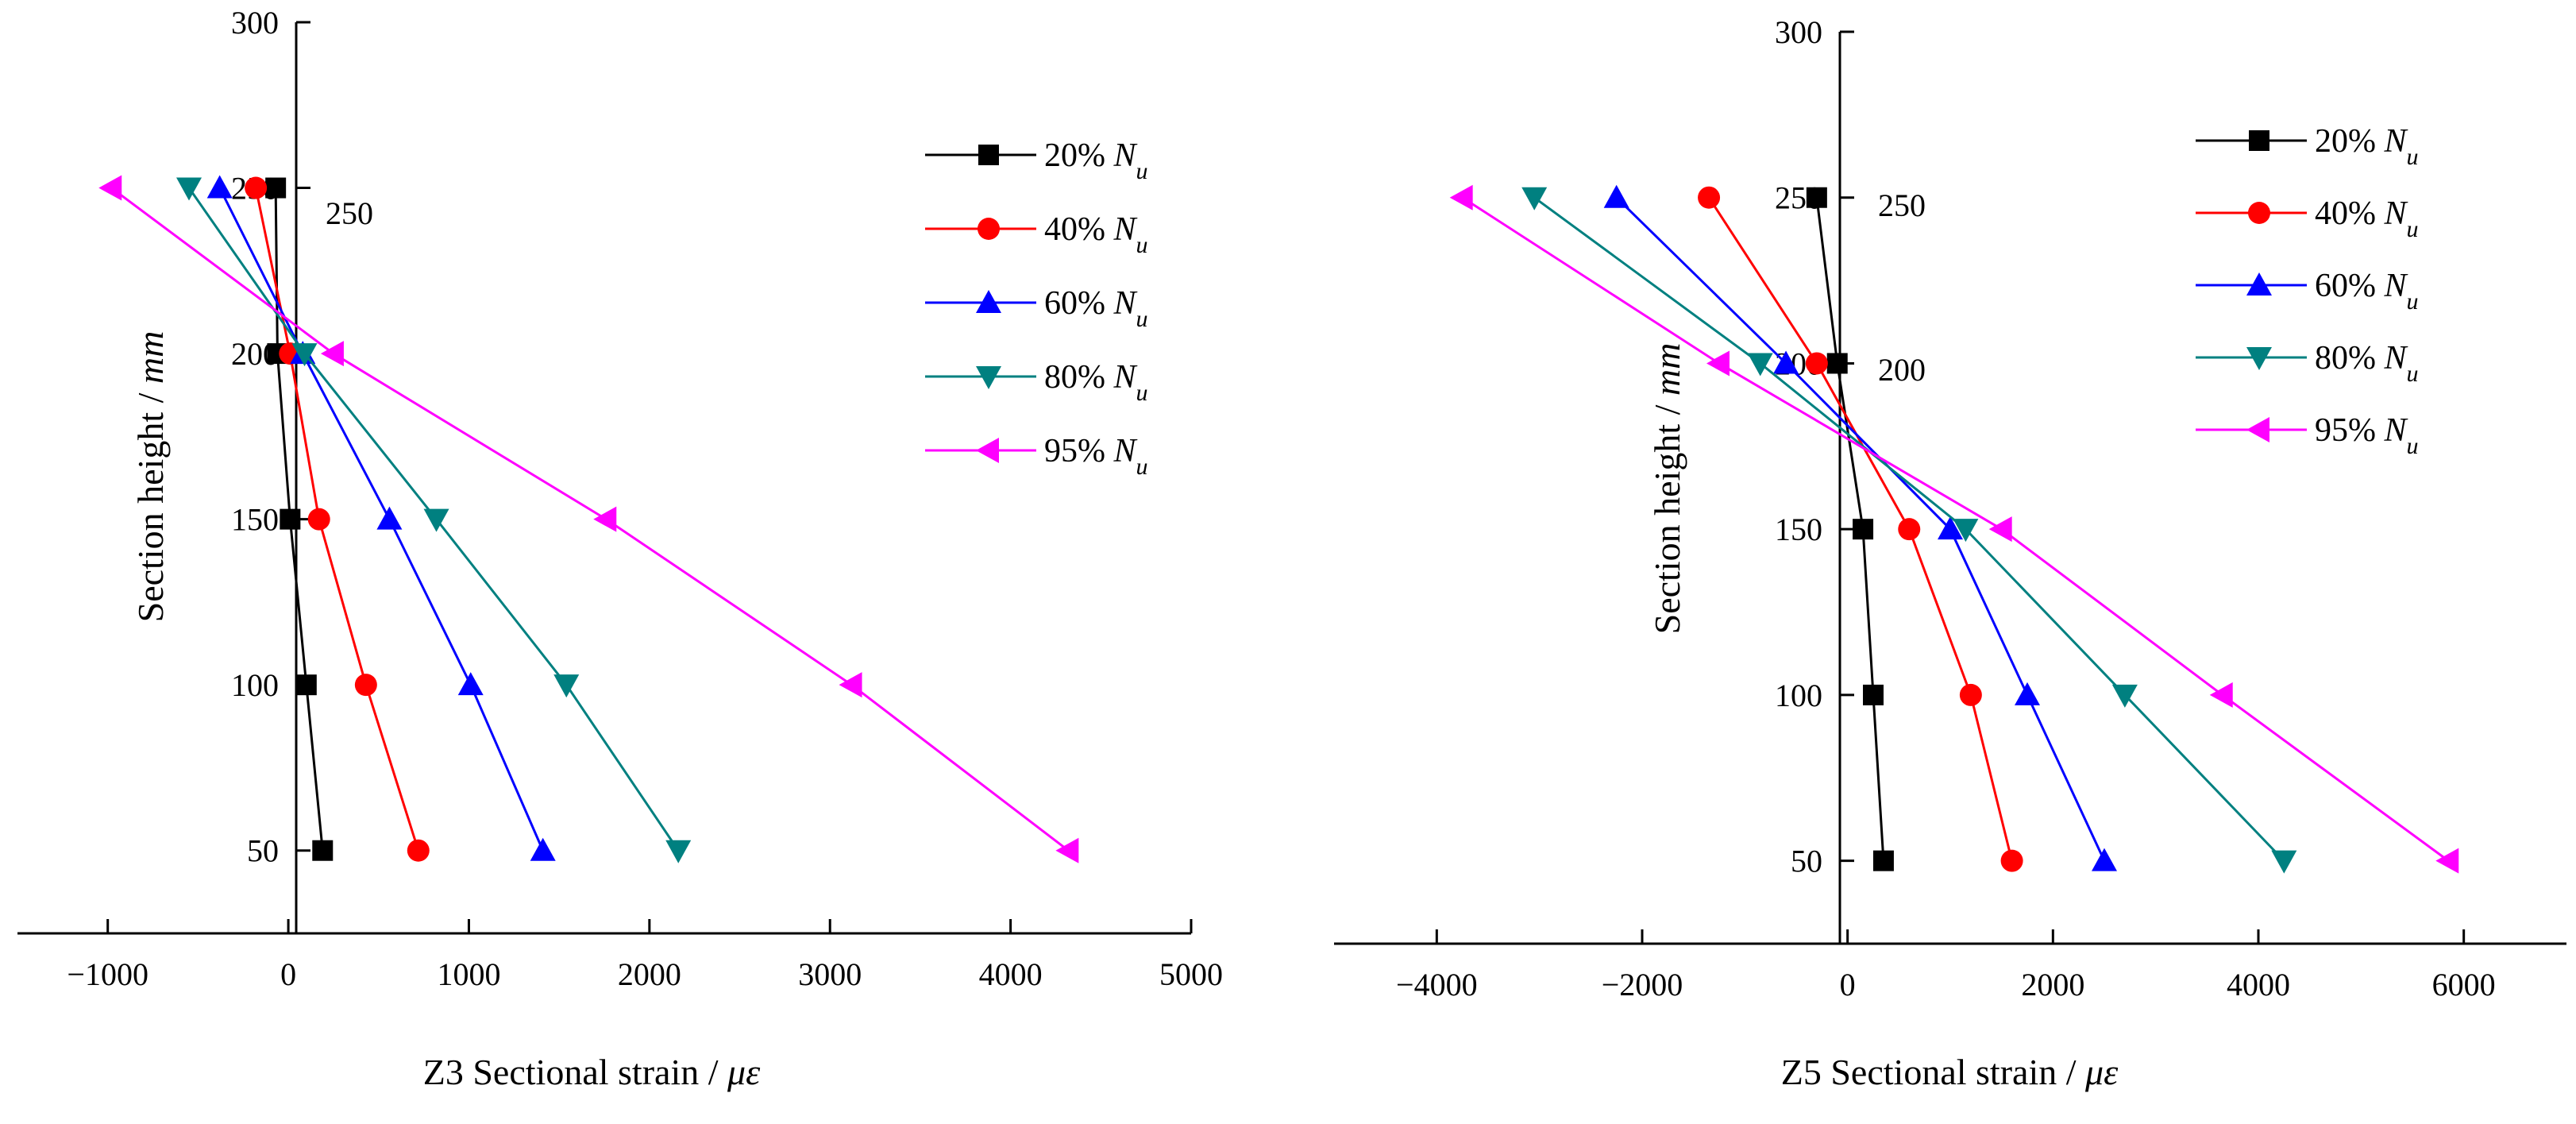 The height and width of the screenshot is (1124, 2576). What do you see at coordinates (1191, 974) in the screenshot?
I see `x-tick-label: 5000` at bounding box center [1191, 974].